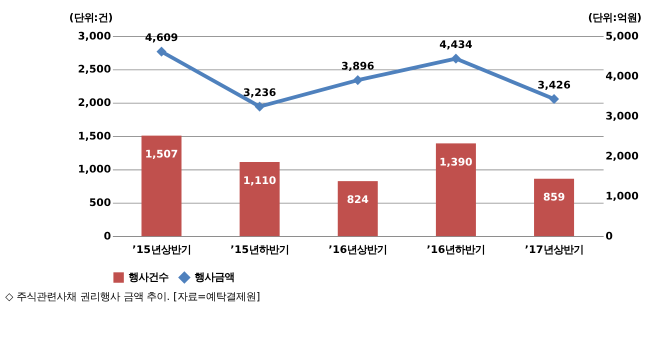 The image size is (646, 351). What do you see at coordinates (94, 103) in the screenshot?
I see `y-tick-label: 2,000` at bounding box center [94, 103].